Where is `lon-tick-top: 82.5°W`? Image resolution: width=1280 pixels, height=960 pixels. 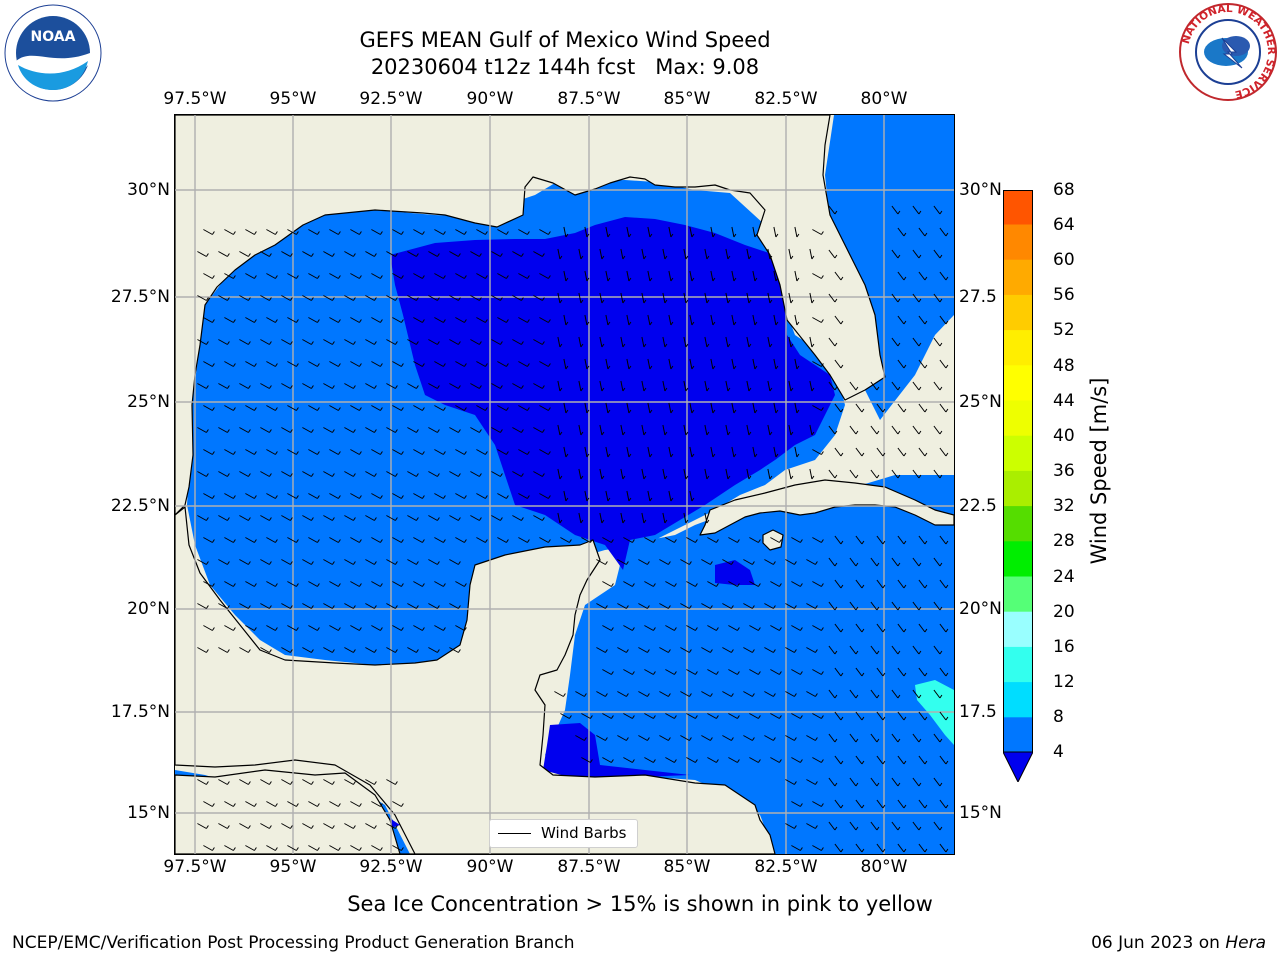 lon-tick-top: 82.5°W is located at coordinates (786, 99).